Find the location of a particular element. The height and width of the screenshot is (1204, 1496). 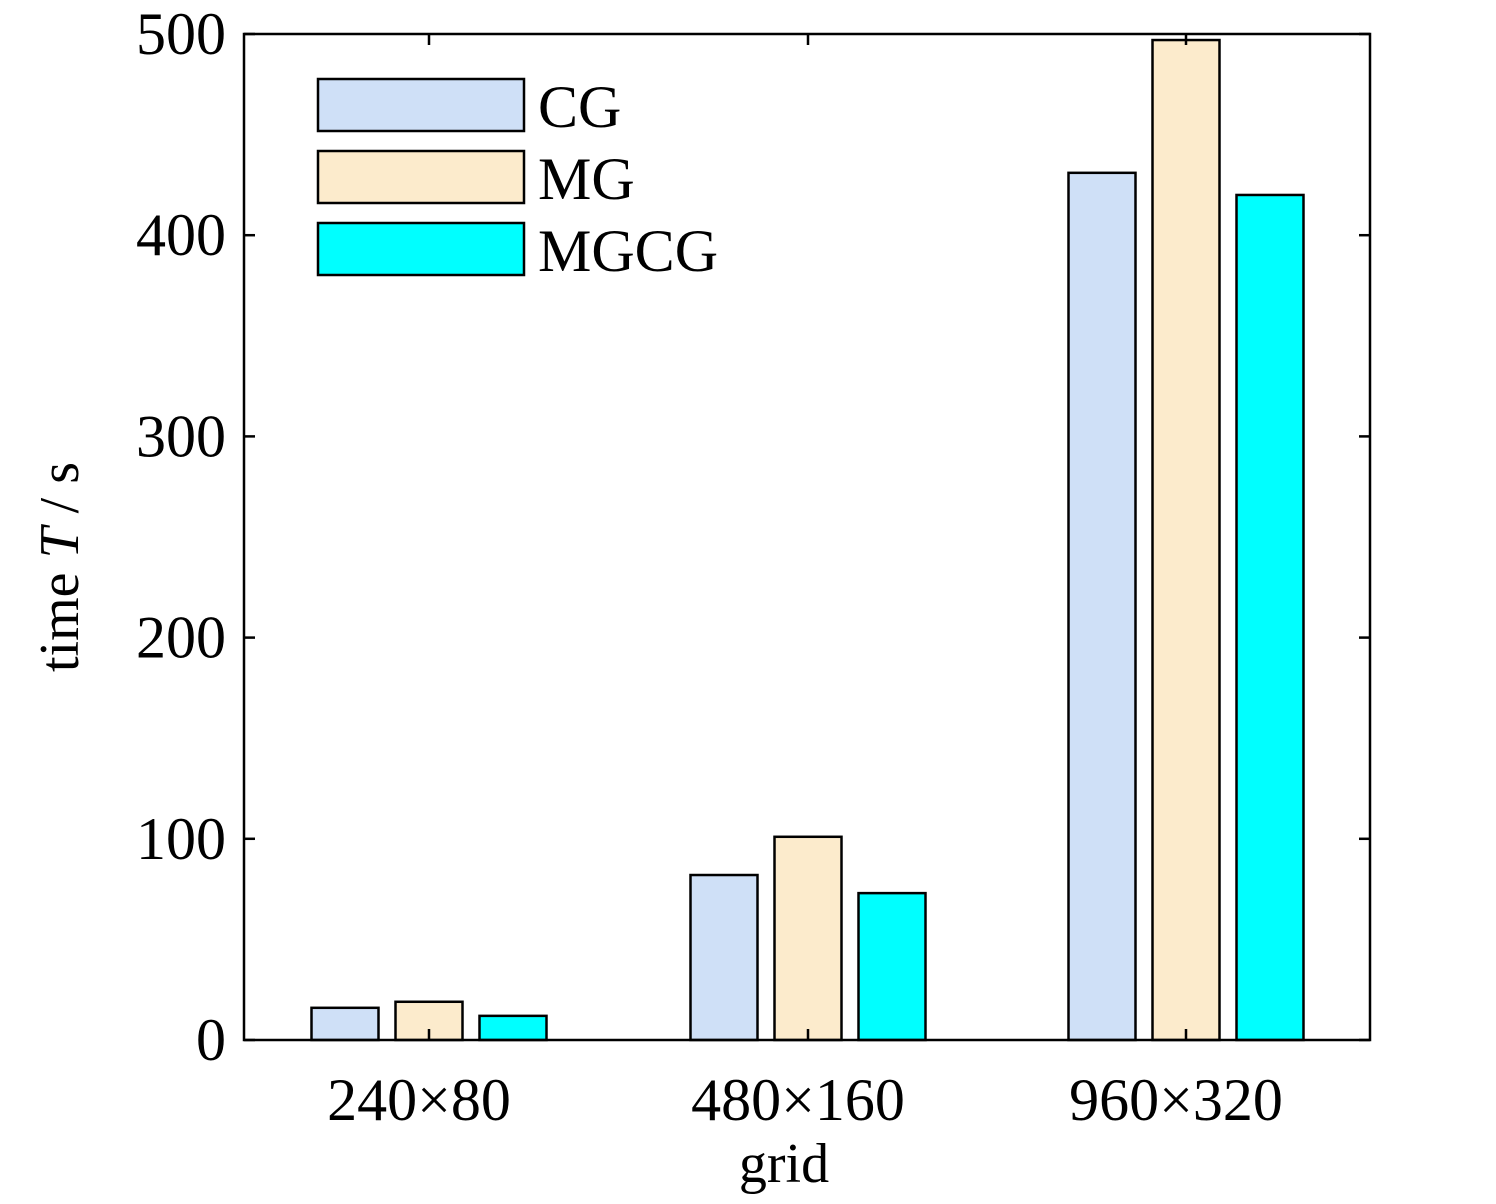

legend-swatch-mgcg is located at coordinates (421, 249).